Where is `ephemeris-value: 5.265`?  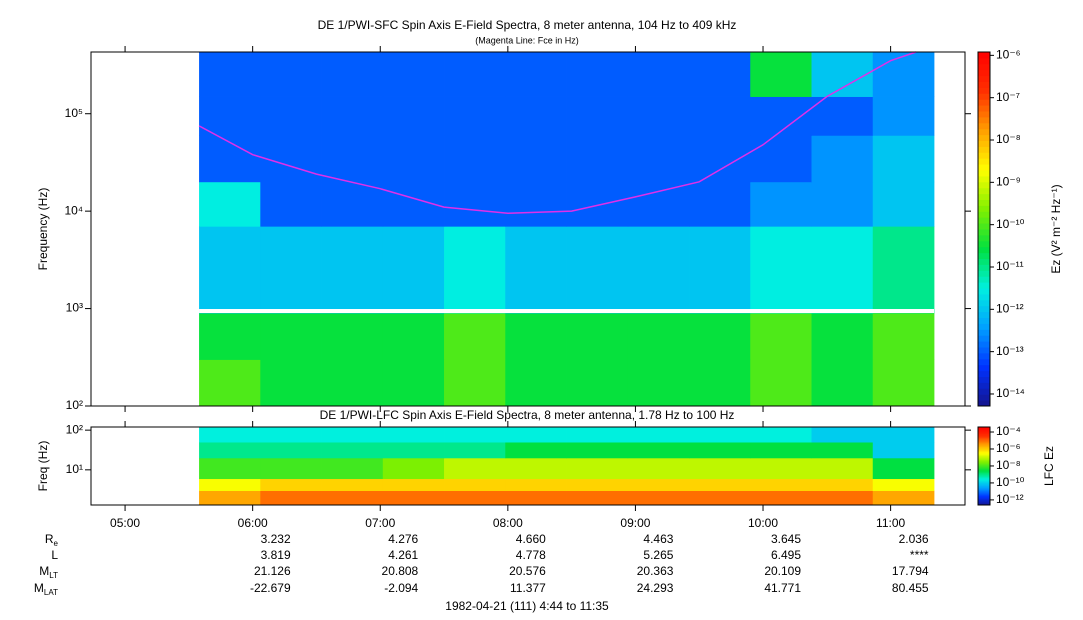
ephemeris-value: 5.265 is located at coordinates (658, 555).